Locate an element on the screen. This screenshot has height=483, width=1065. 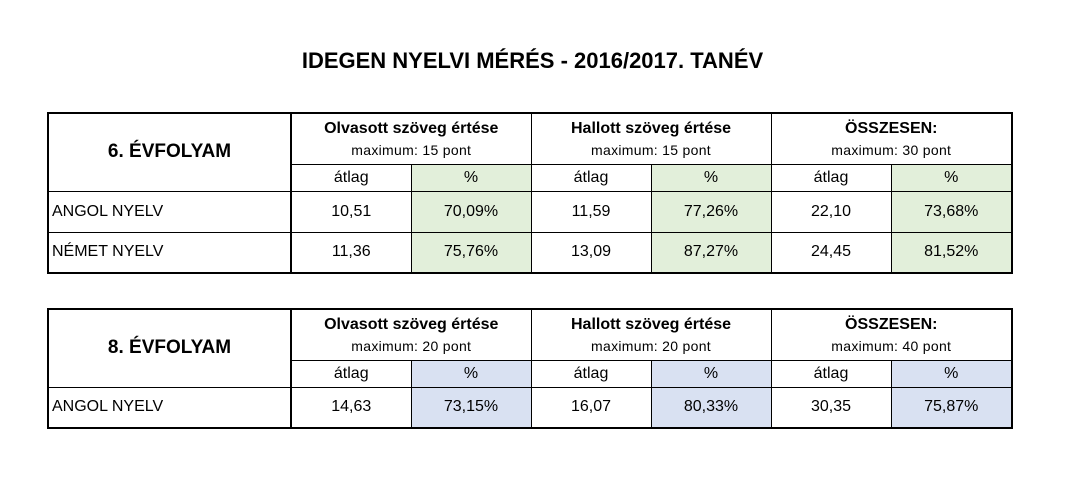
group-header: Olvasott szöveg értése maximum: 20 pont is located at coordinates (411, 334).